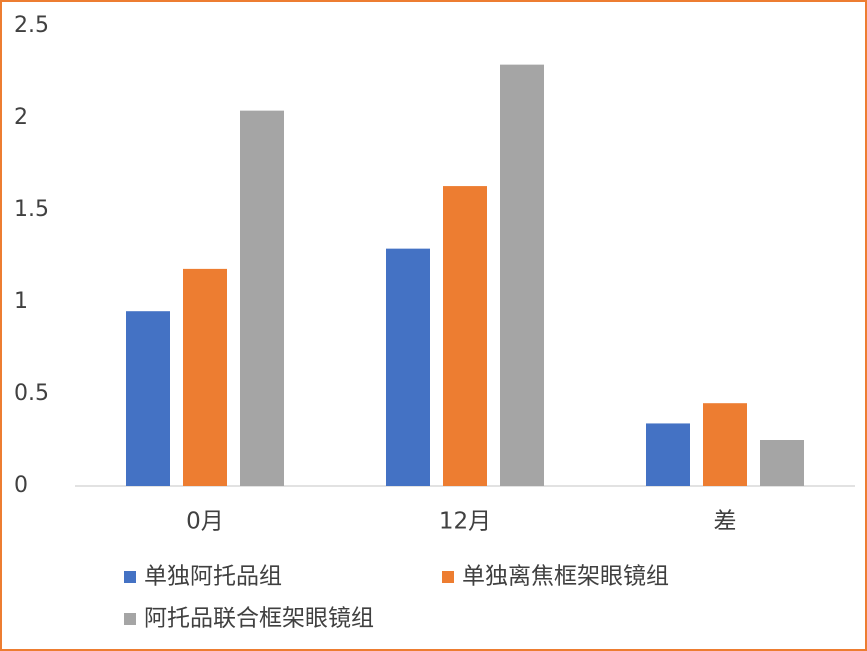 The image size is (867, 651). I want to click on x-tick-label: 差, so click(725, 522).